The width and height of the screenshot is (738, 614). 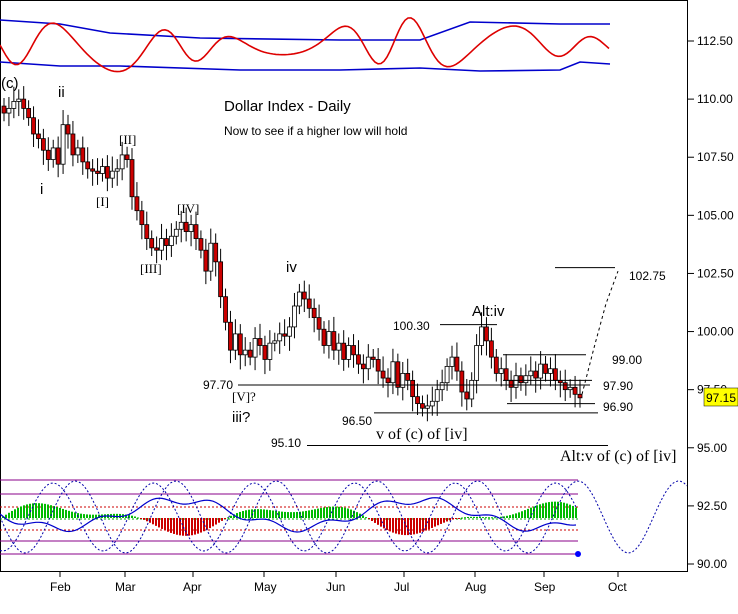 I want to click on y-tick-label: 105.00, so click(x=715, y=215).